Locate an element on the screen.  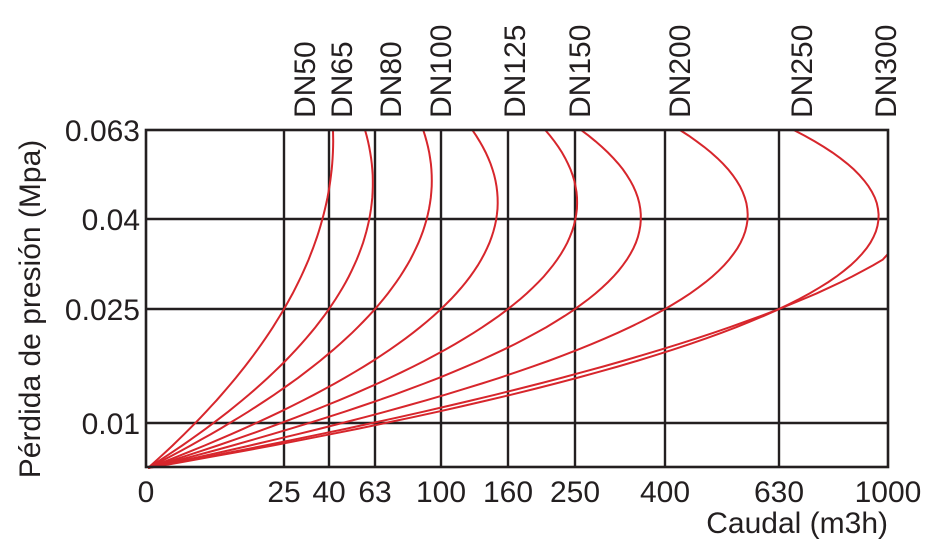
y-tick-0.025: 0.025 is located at coordinates (102, 310).